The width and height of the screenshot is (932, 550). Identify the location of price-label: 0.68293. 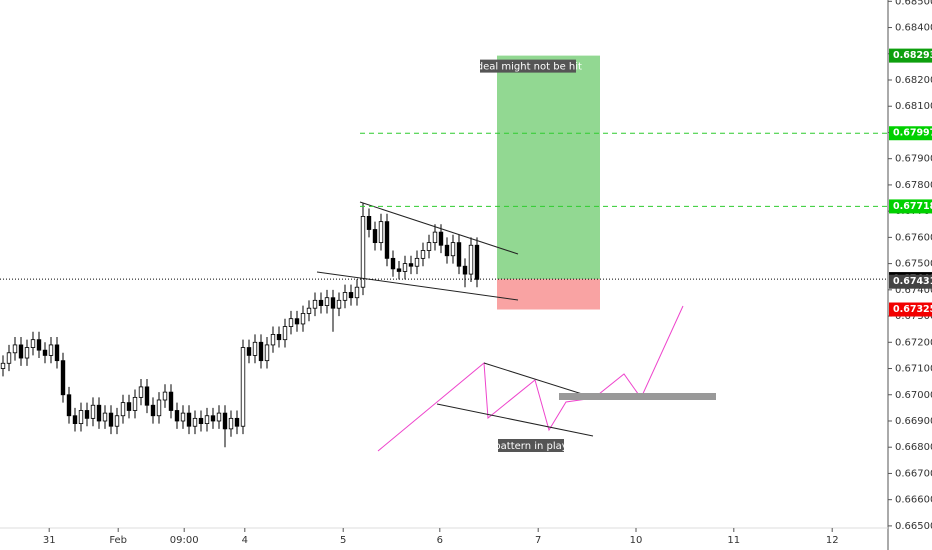
(912, 55).